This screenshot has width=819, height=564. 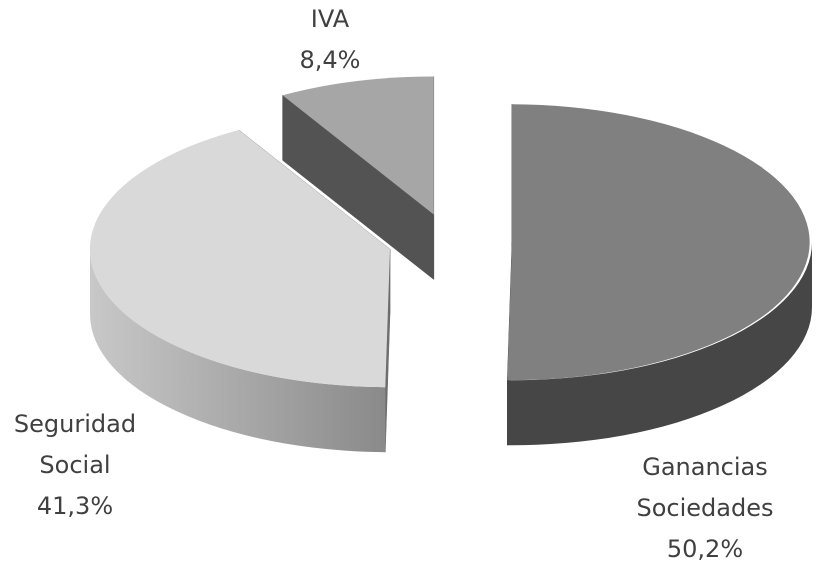 What do you see at coordinates (705, 549) in the screenshot?
I see `slice-value-label: 50,2%` at bounding box center [705, 549].